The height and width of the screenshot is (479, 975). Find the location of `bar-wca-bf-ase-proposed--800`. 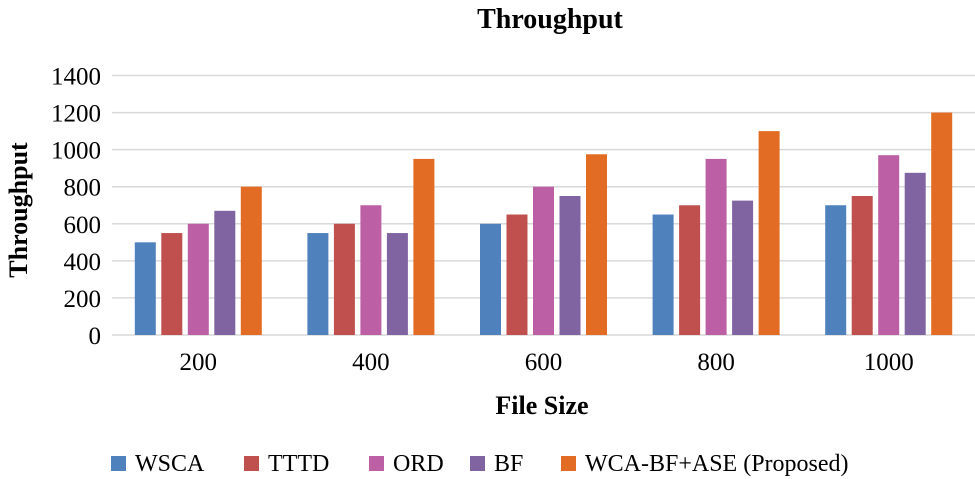

bar-wca-bf-ase-proposed--800 is located at coordinates (769, 233).